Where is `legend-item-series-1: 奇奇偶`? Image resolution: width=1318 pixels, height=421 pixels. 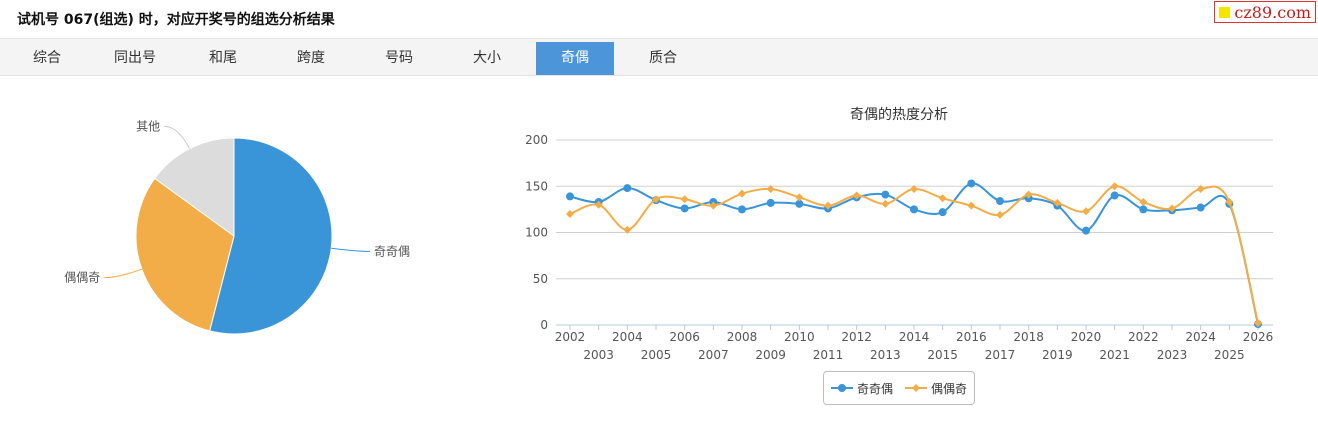
legend-item-series-1: 奇奇偶 is located at coordinates (861, 388).